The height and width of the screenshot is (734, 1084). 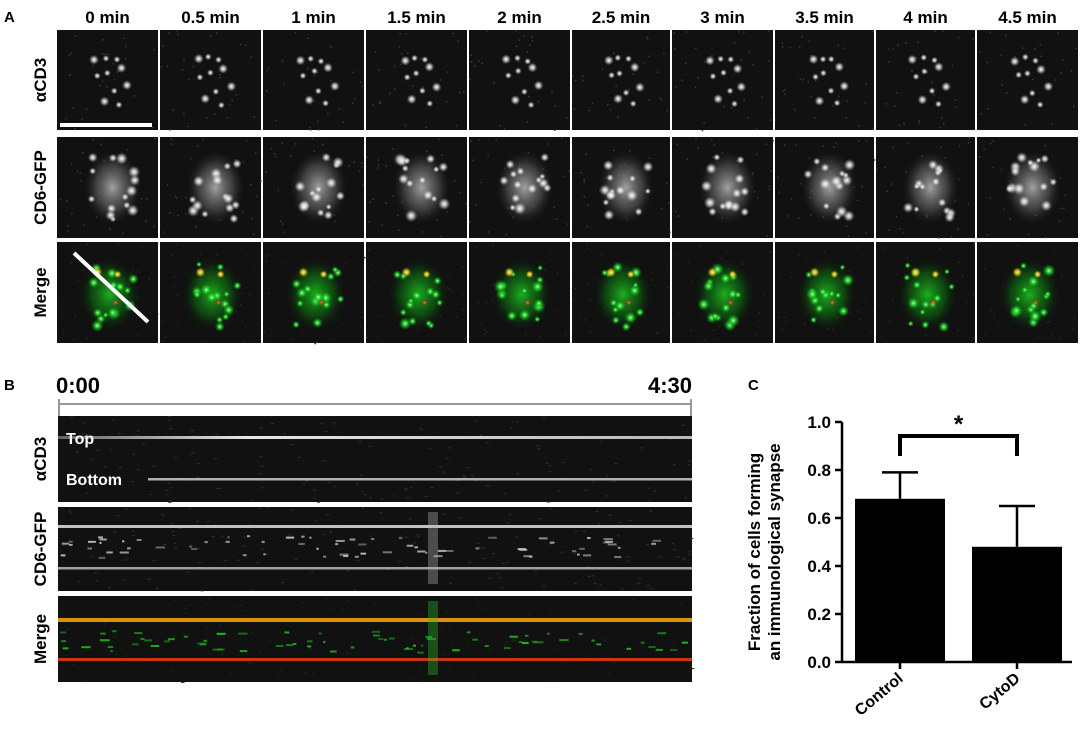 I want to click on time-label: 2 min, so click(x=519, y=17).